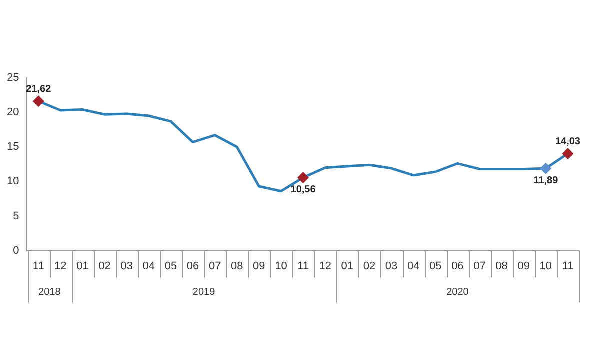 Image resolution: width=599 pixels, height=342 pixels. Describe the element at coordinates (16, 250) in the screenshot. I see `y-tick-label: 0` at that location.